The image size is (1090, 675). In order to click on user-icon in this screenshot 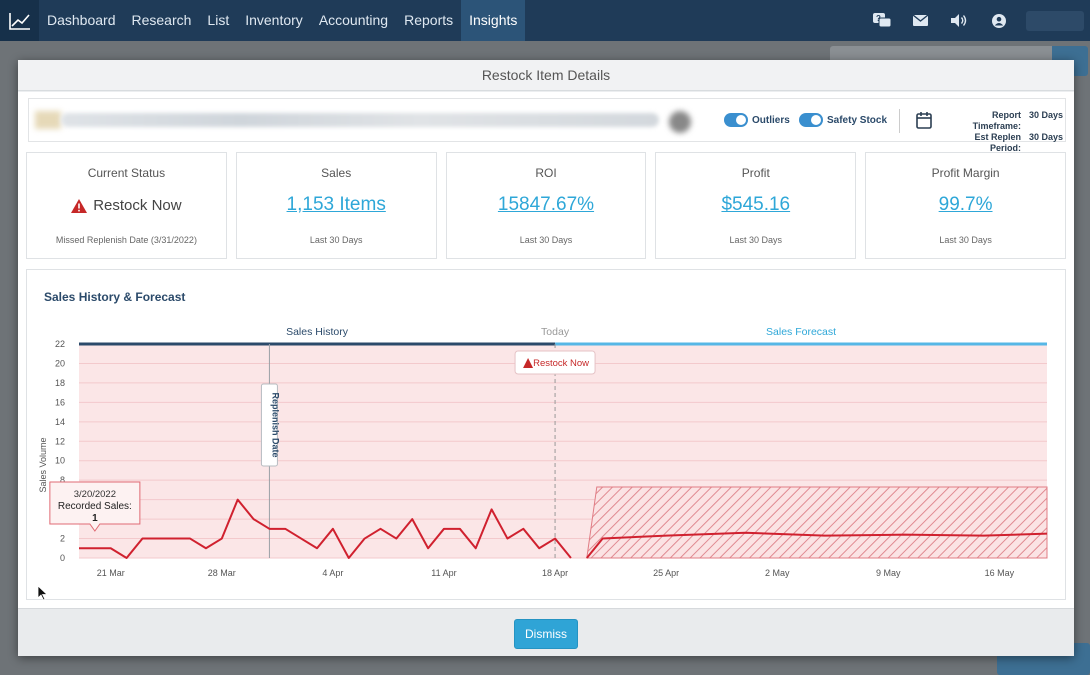, I will do `click(998, 20)`.